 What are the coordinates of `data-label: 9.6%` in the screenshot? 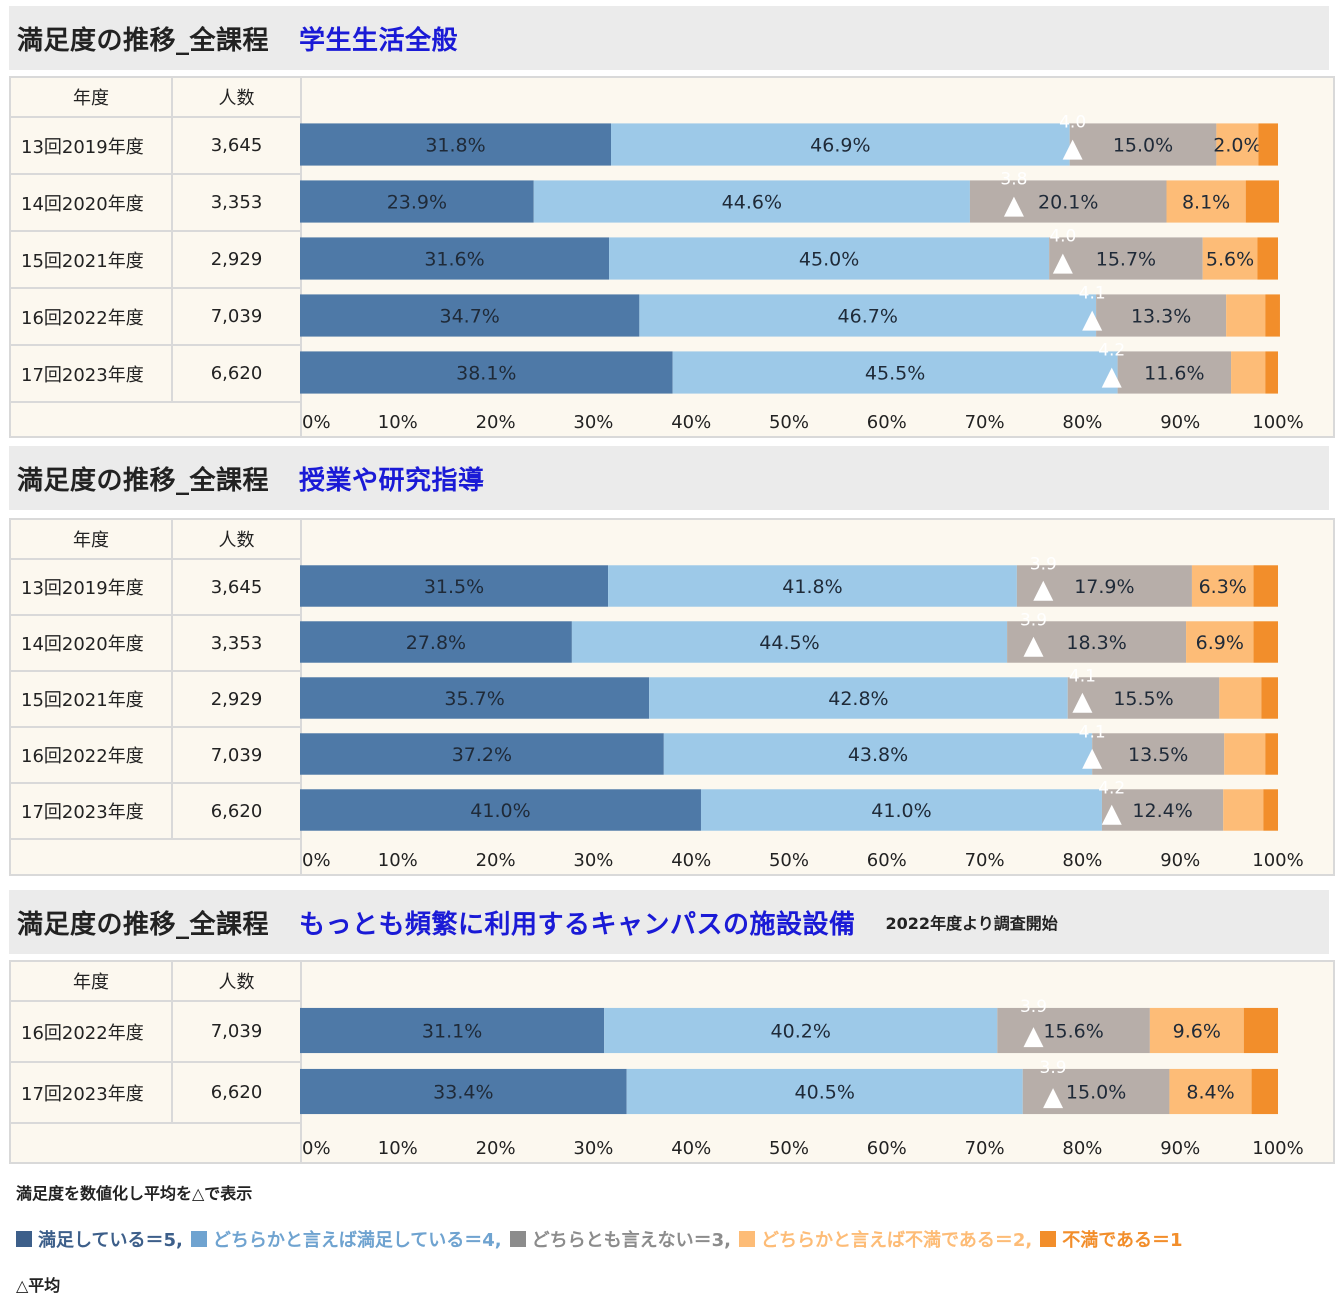 It's located at (1197, 1032).